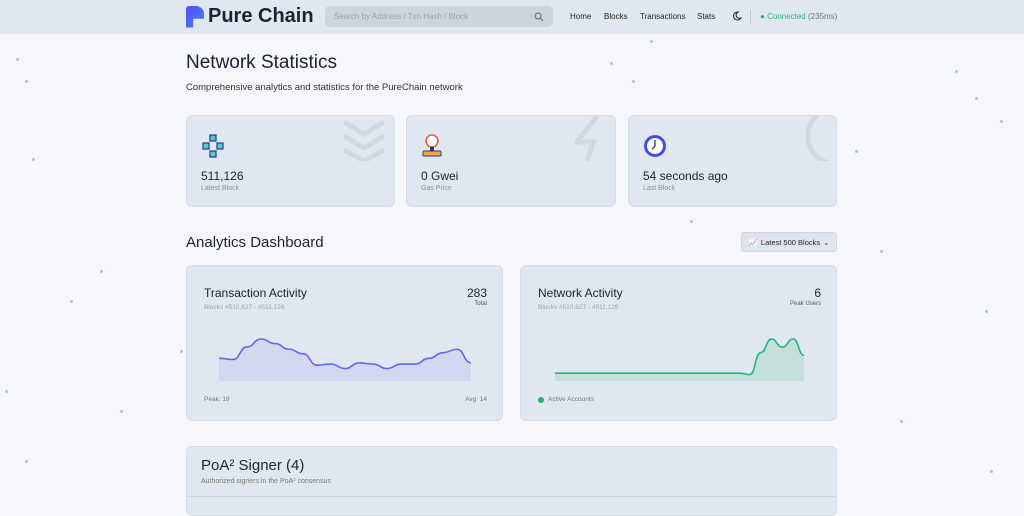  I want to click on clock-watermark-icon, so click(818, 138).